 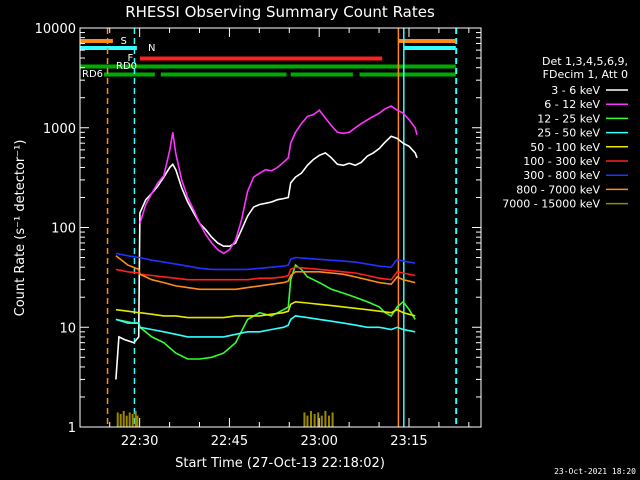 I want to click on legend-label-7000-15000-kev: 7000 - 15000 keV, so click(x=551, y=204).